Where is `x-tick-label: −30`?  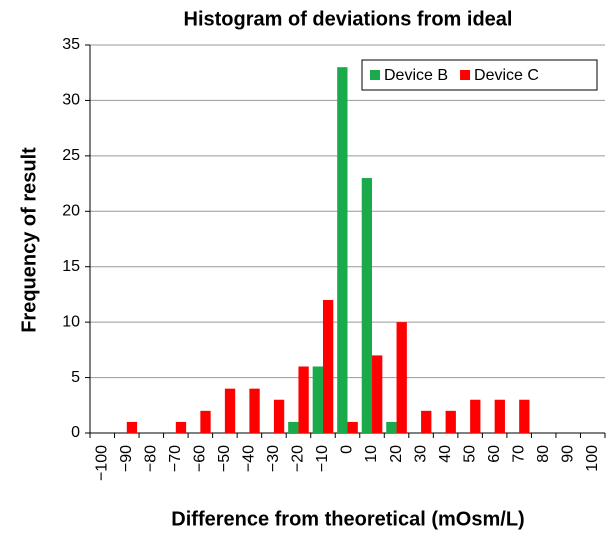
x-tick-label: −30 is located at coordinates (273, 458).